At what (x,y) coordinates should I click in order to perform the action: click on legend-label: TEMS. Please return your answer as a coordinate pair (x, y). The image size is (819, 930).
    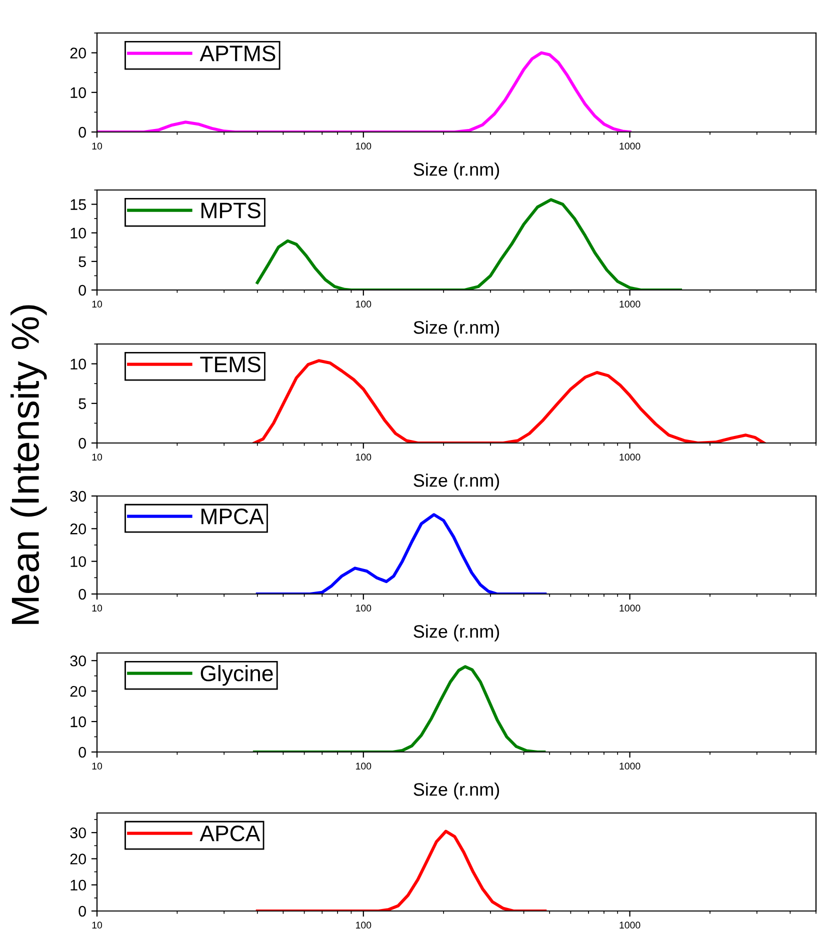
    Looking at the image, I should click on (230, 364).